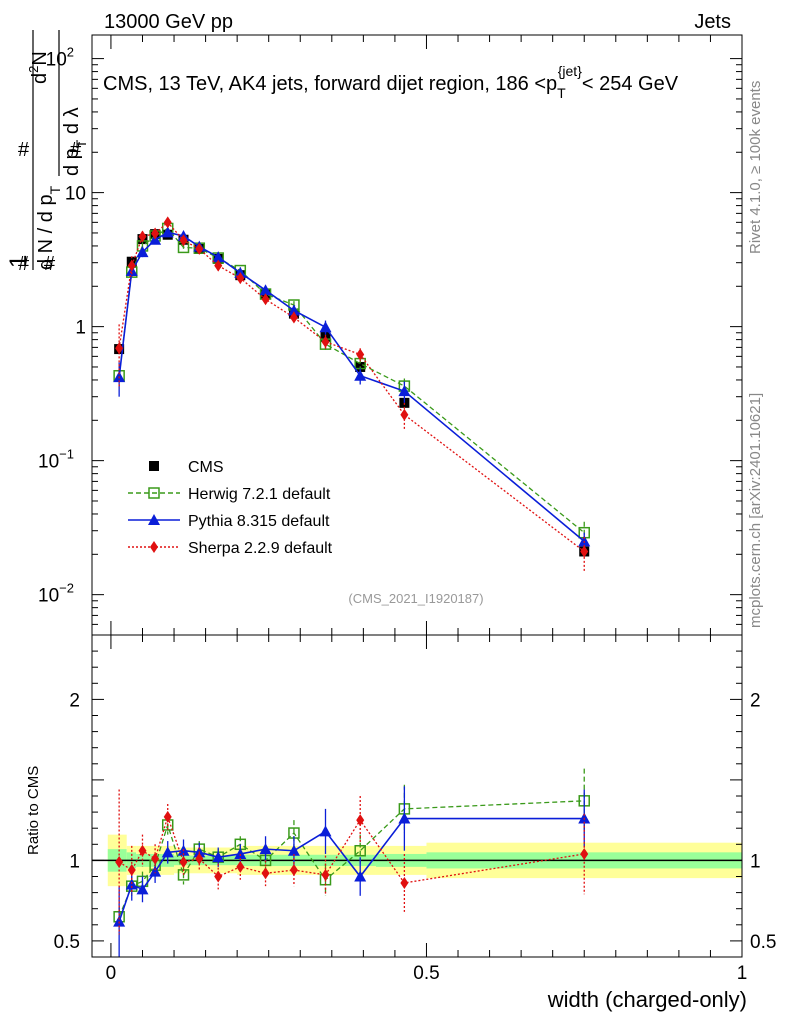 Image resolution: width=786 pixels, height=1024 pixels. I want to click on ratio-y-tick-label: 1, so click(74, 861).